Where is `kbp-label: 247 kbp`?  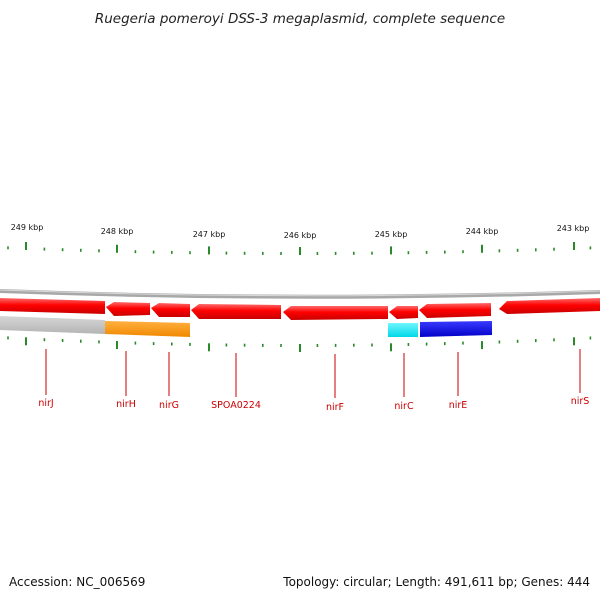 kbp-label: 247 kbp is located at coordinates (209, 234).